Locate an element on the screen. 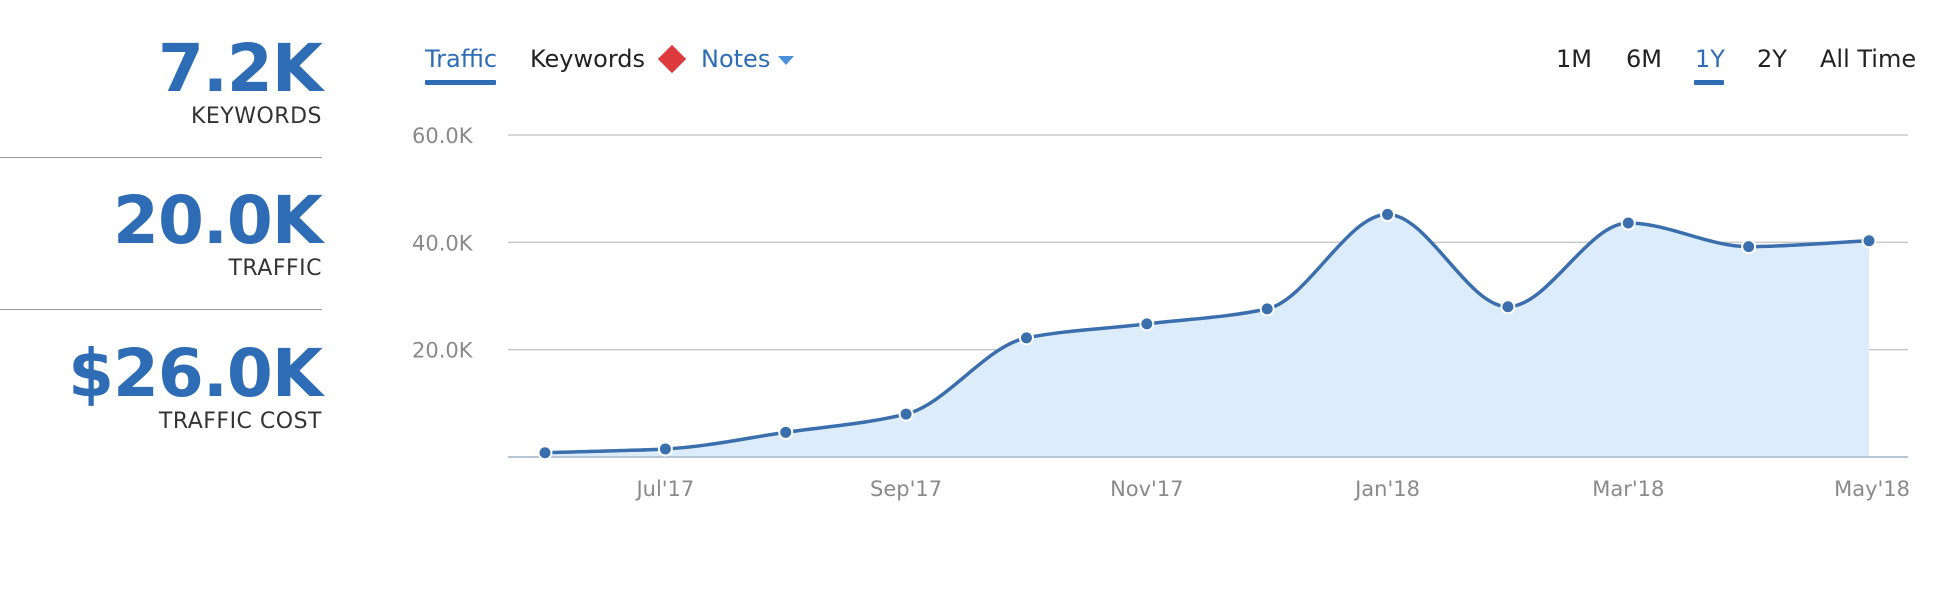  stat-keywords-value: 7.2K is located at coordinates (240, 68).